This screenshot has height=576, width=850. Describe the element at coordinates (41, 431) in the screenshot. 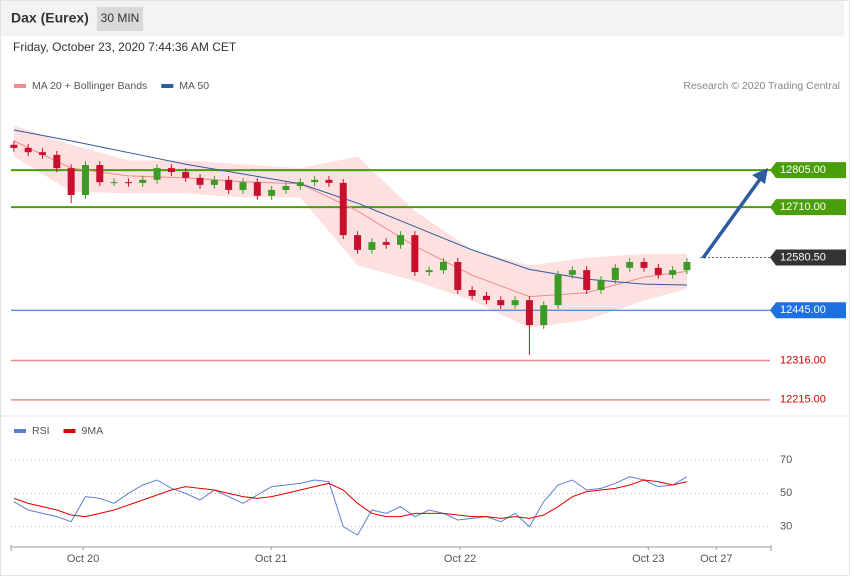

I see `legend-label: RSI` at that location.